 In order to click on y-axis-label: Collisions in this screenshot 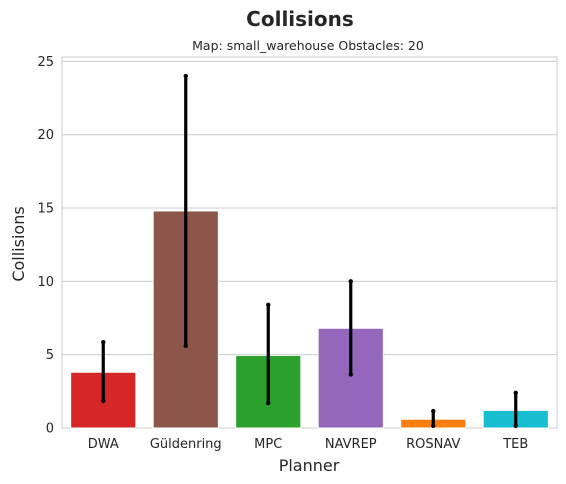, I will do `click(18, 243)`.